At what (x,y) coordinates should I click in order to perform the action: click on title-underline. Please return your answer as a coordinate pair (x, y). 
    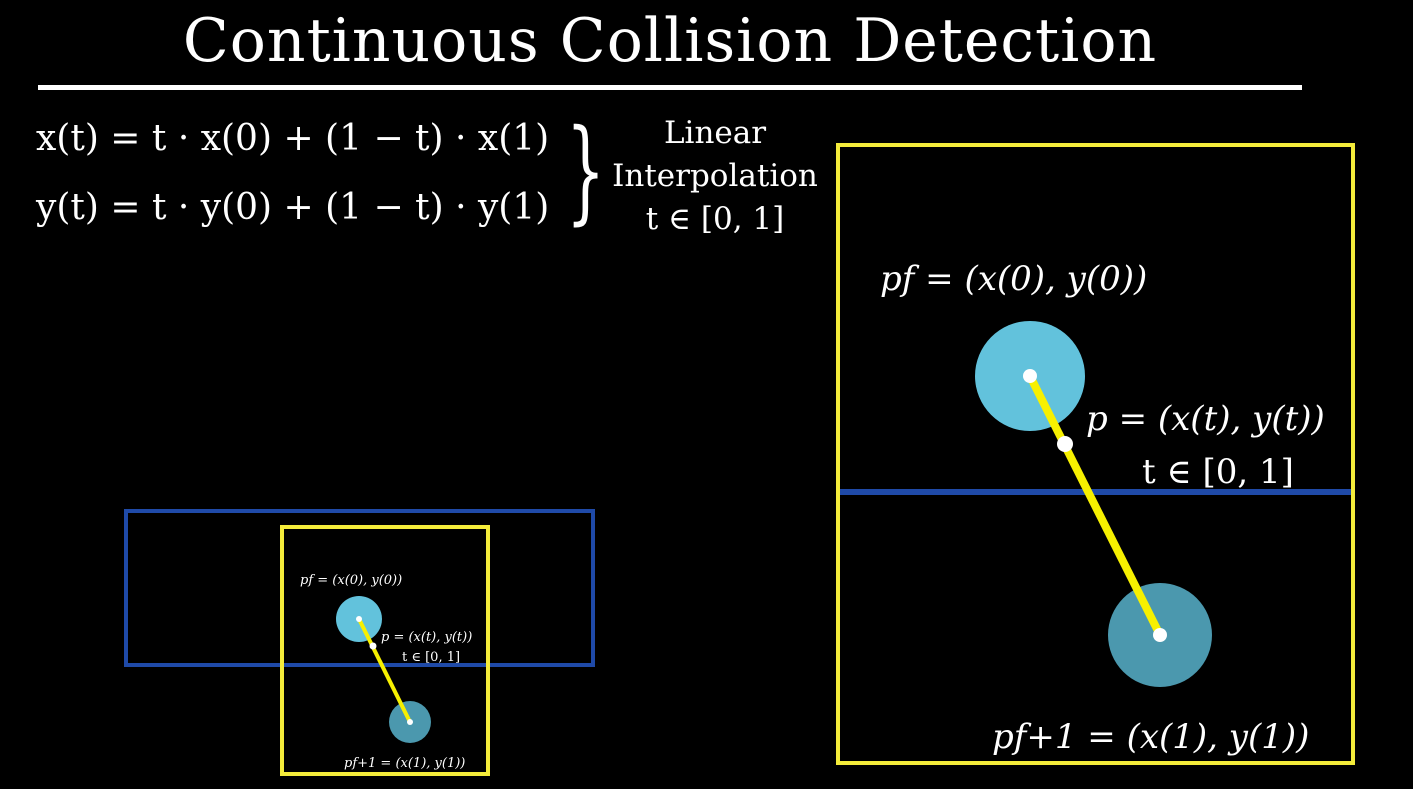
    Looking at the image, I should click on (670, 87).